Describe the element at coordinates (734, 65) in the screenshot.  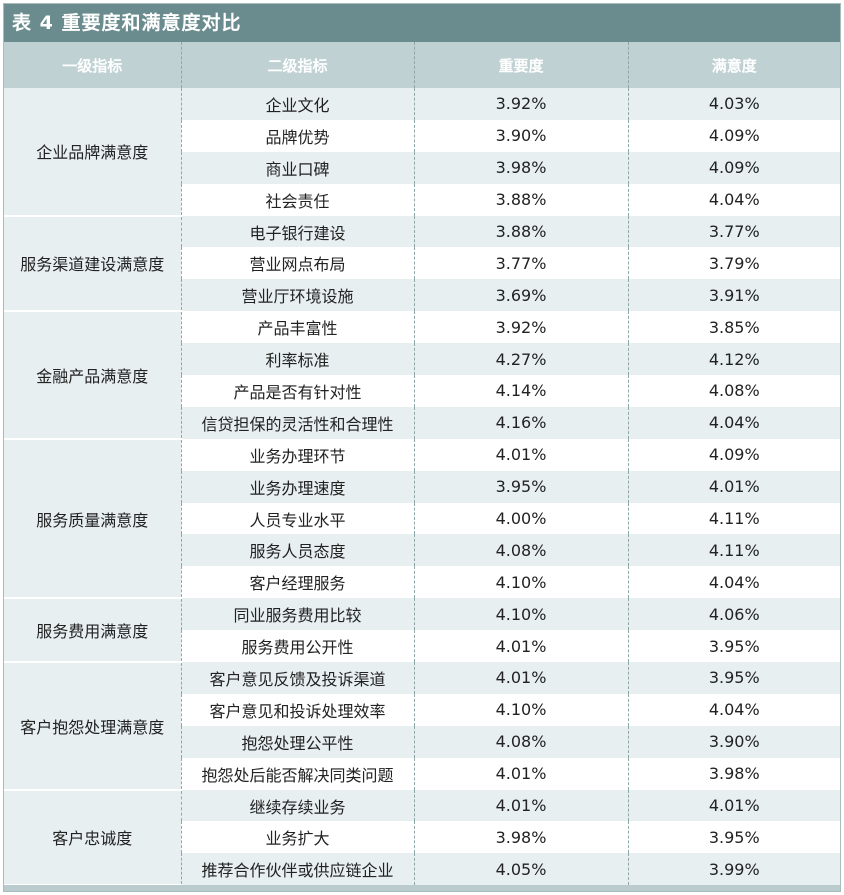
I see `header-satisfaction: 满意度` at that location.